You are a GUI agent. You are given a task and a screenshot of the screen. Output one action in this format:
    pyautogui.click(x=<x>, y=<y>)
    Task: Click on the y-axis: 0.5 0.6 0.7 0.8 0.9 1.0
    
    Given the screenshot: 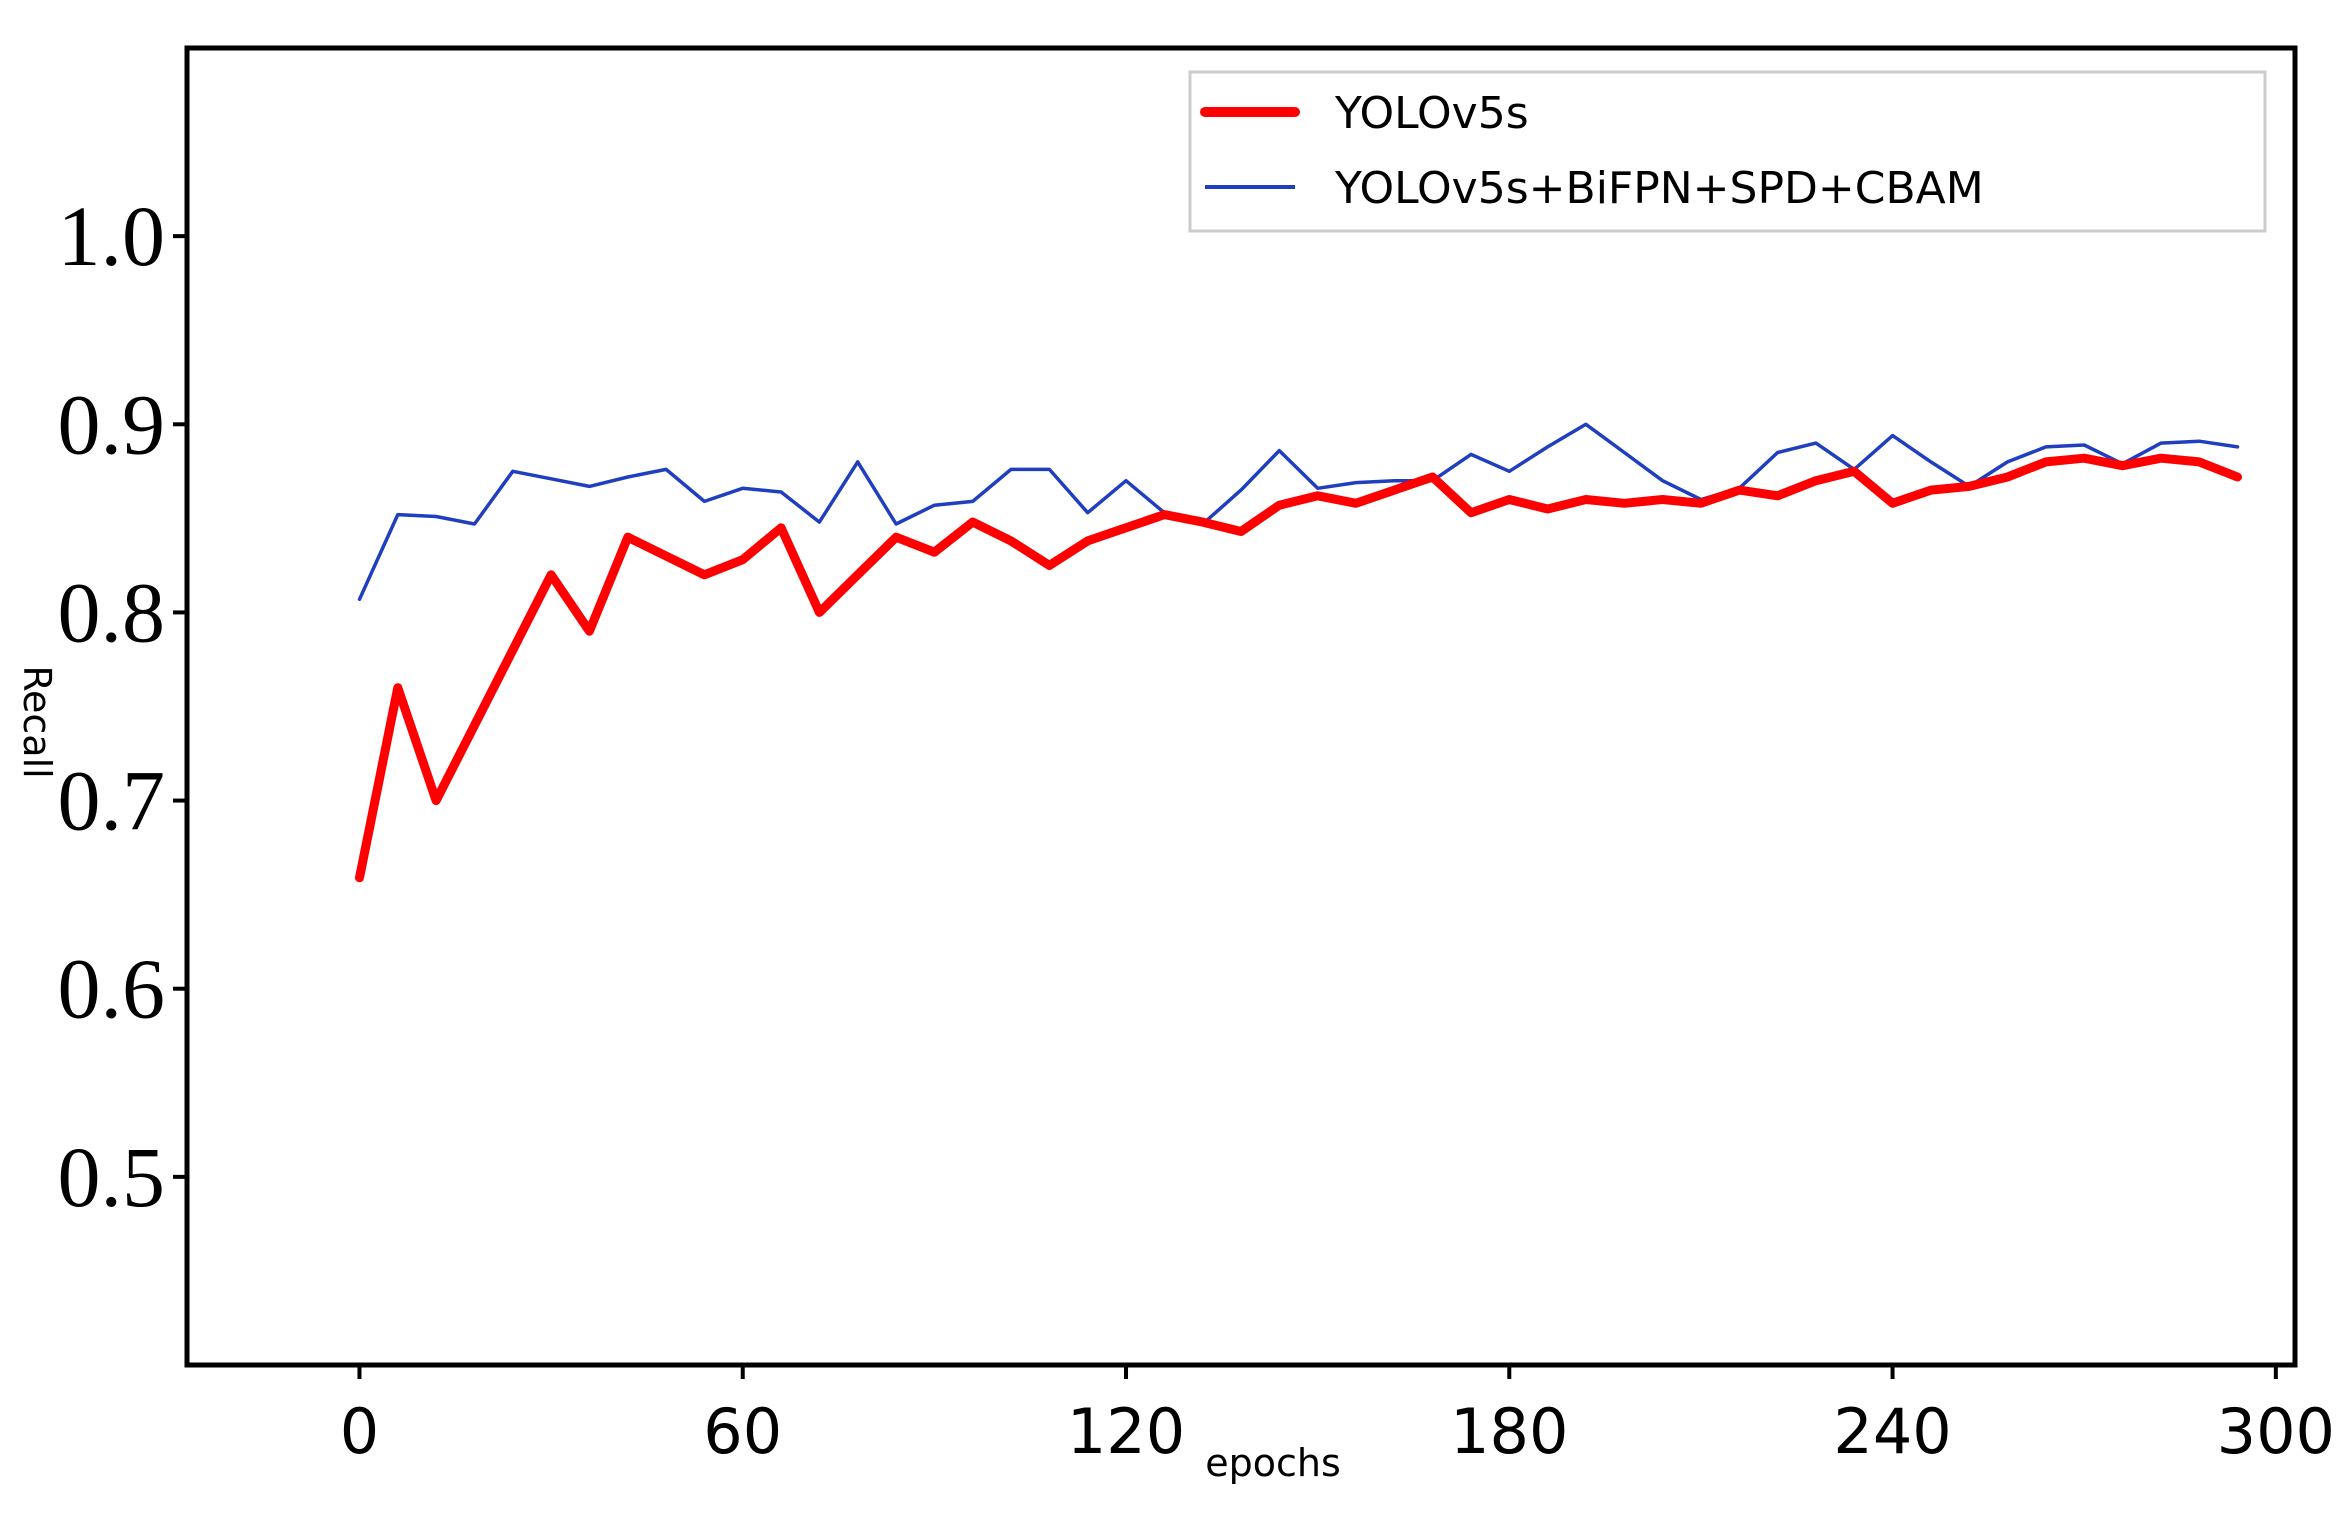 What is the action you would take?
    pyautogui.click(x=122, y=706)
    